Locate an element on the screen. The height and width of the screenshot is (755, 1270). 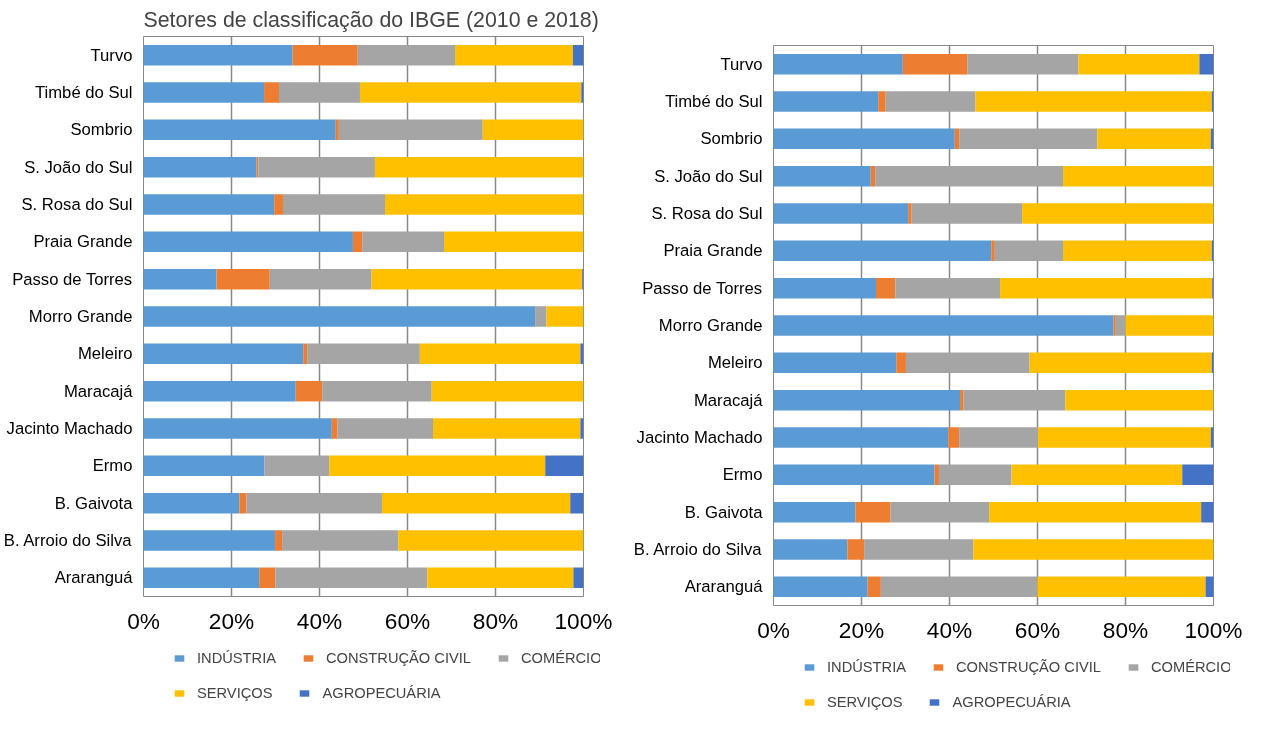
y-tick-label: Turvo is located at coordinates (741, 64).